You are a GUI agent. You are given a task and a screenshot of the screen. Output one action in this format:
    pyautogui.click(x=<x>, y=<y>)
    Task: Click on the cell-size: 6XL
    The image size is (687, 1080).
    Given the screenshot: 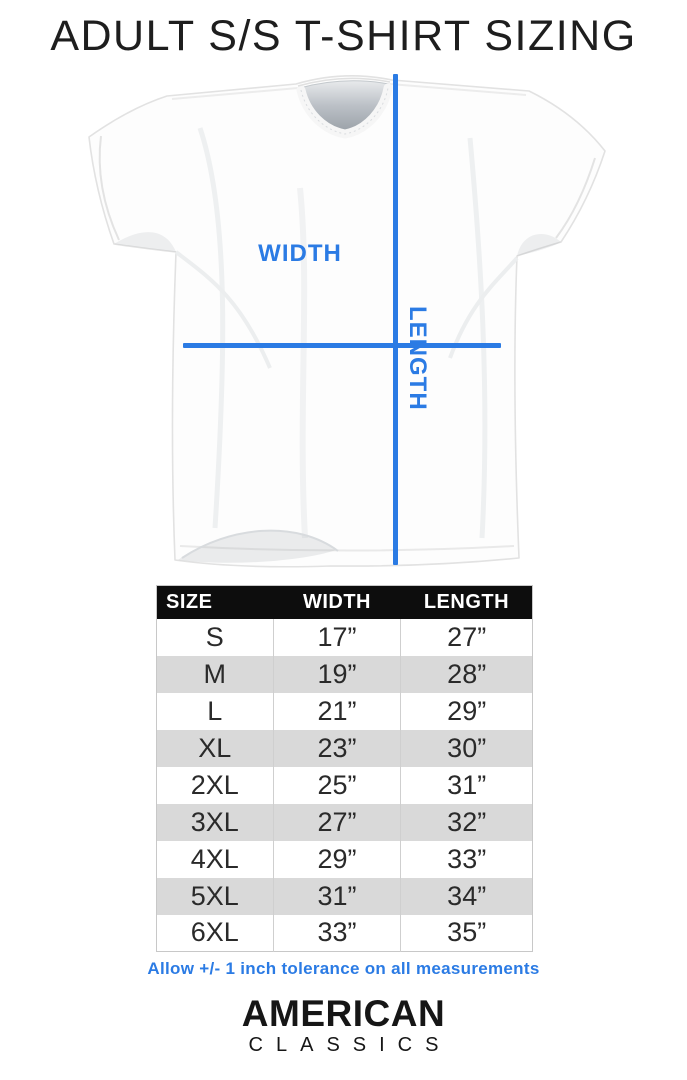 What is the action you would take?
    pyautogui.click(x=214, y=932)
    